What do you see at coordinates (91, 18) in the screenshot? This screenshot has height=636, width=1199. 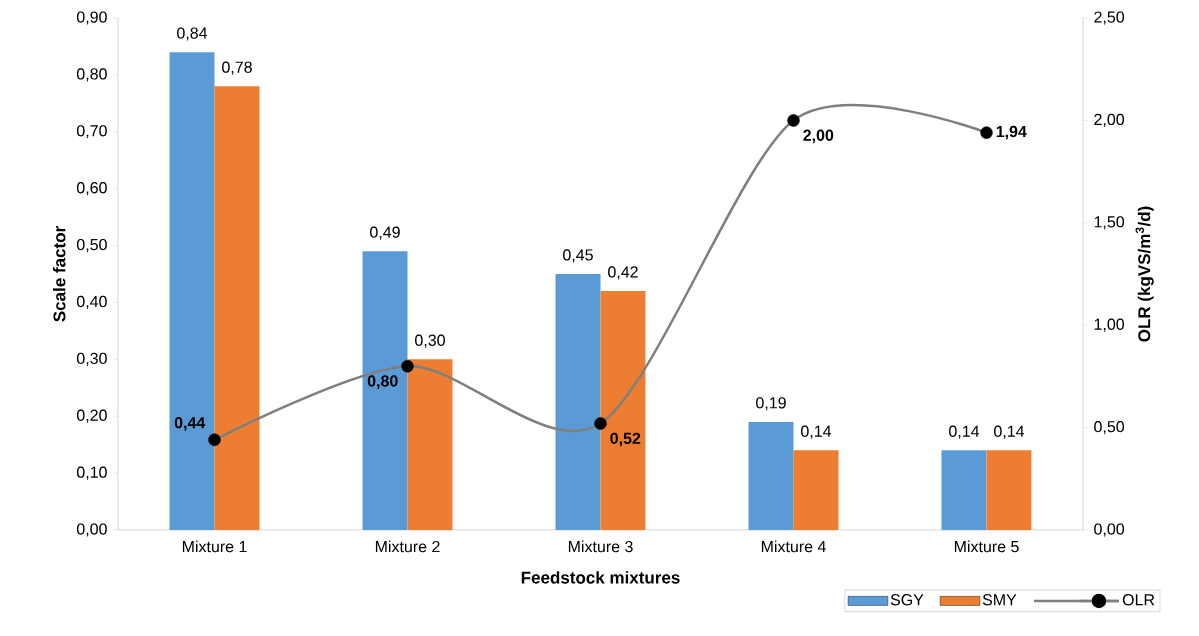 I see `y-tick-label: 0,90` at bounding box center [91, 18].